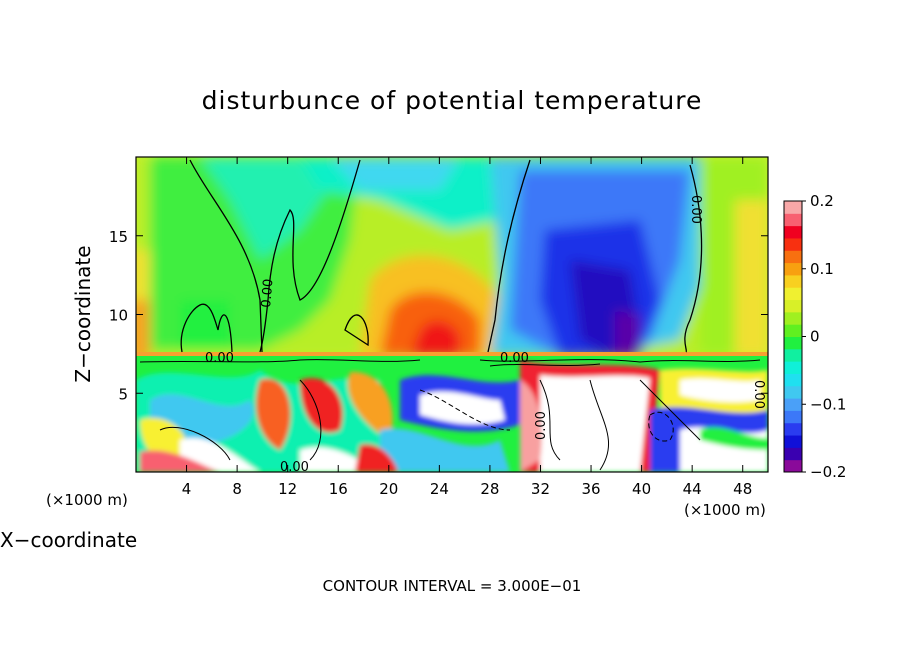 This screenshot has height=654, width=904. Describe the element at coordinates (452, 100) in the screenshot. I see `chart-title: disturbunce of potential temperature` at that location.